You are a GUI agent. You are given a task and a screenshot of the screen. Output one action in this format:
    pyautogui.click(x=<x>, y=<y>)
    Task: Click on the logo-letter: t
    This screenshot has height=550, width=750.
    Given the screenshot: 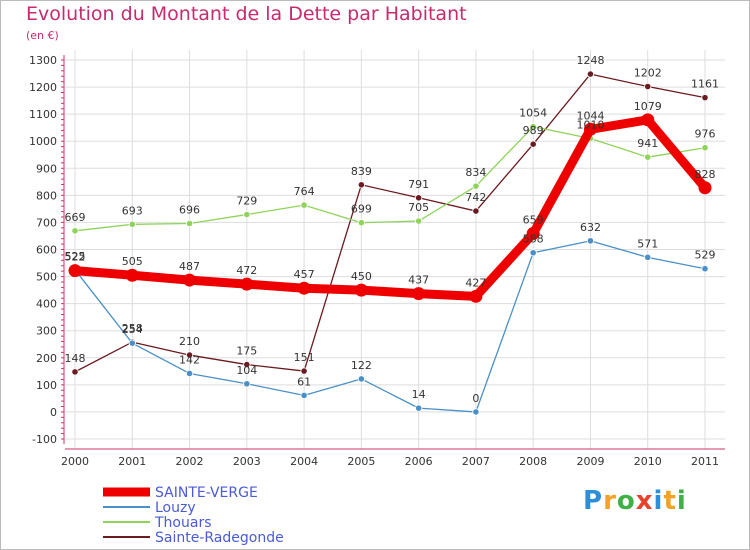 What is the action you would take?
    pyautogui.click(x=670, y=501)
    